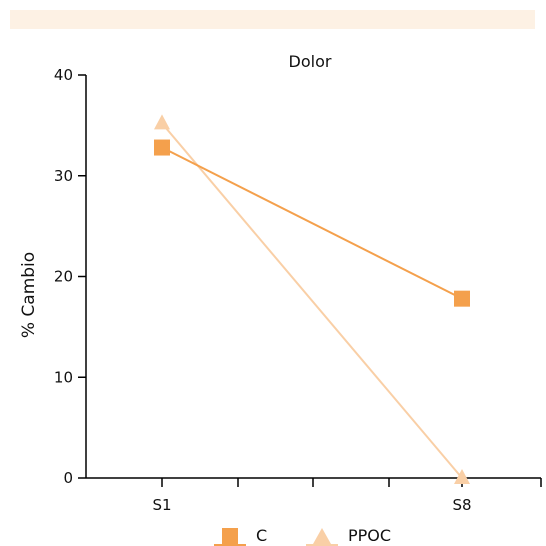 The height and width of the screenshot is (546, 546). Describe the element at coordinates (230, 536) in the screenshot. I see `legend-swatch-c` at that location.